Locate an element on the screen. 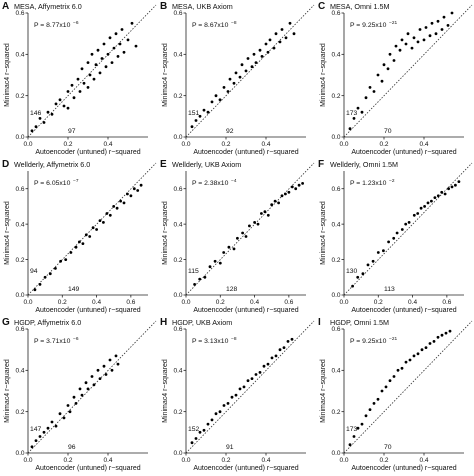  y-tick-label: 0.6 is located at coordinates (177, 329).